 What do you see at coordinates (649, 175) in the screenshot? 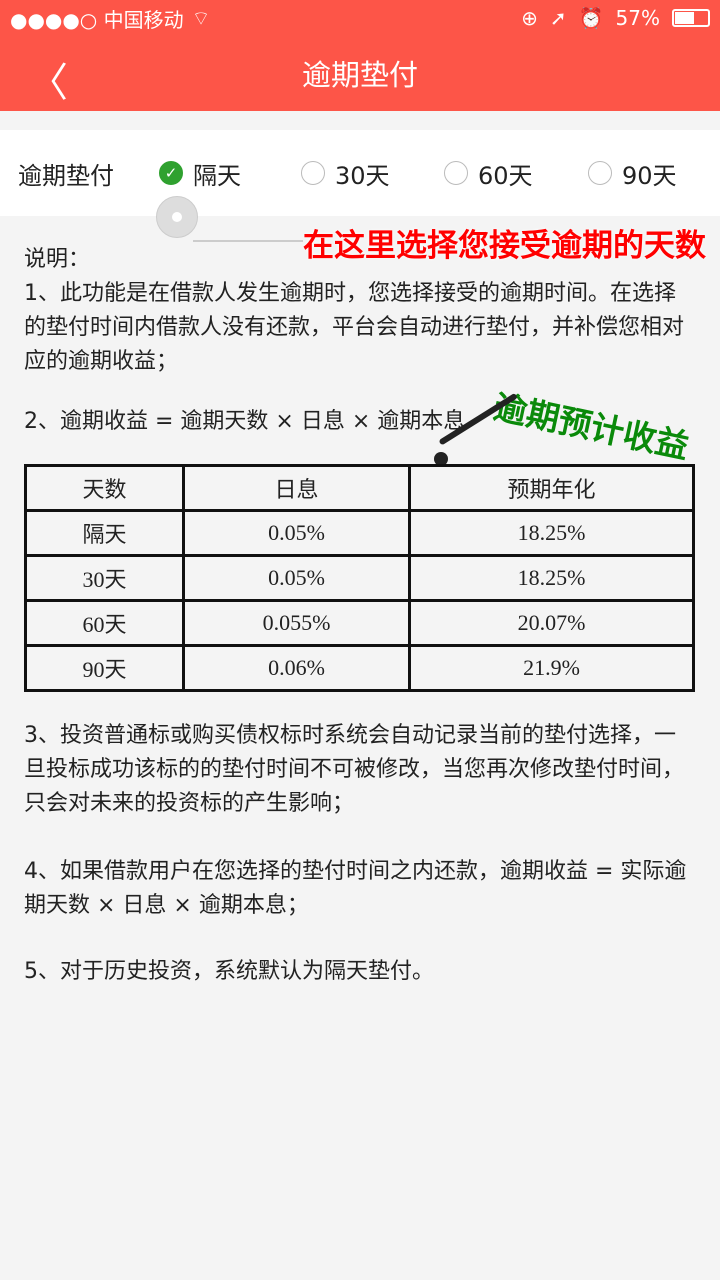
I see `option-label: 90天` at bounding box center [649, 175].